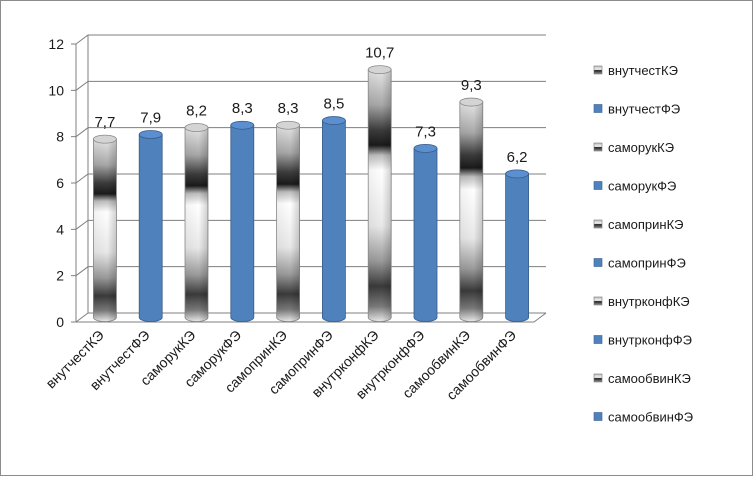 This screenshot has height=477, width=753. I want to click on y-tick-label: 10, so click(56, 90).